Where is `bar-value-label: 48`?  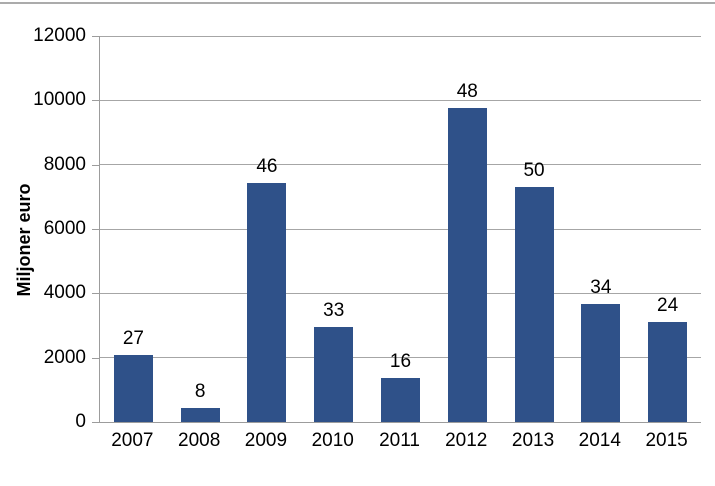
bar-value-label: 48 is located at coordinates (467, 91).